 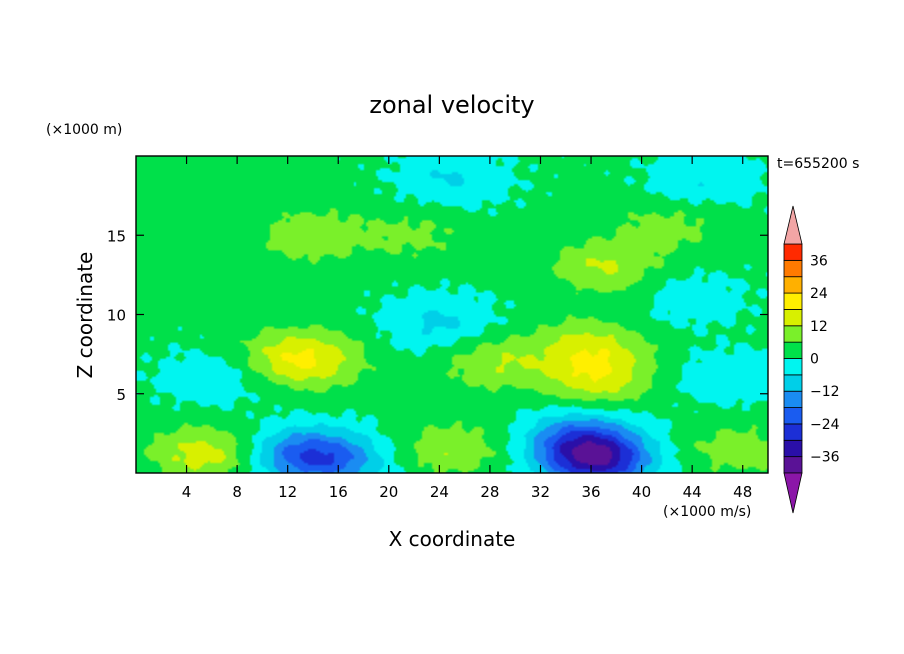 What do you see at coordinates (85, 315) in the screenshot?
I see `y-axis-label: Z coordinate` at bounding box center [85, 315].